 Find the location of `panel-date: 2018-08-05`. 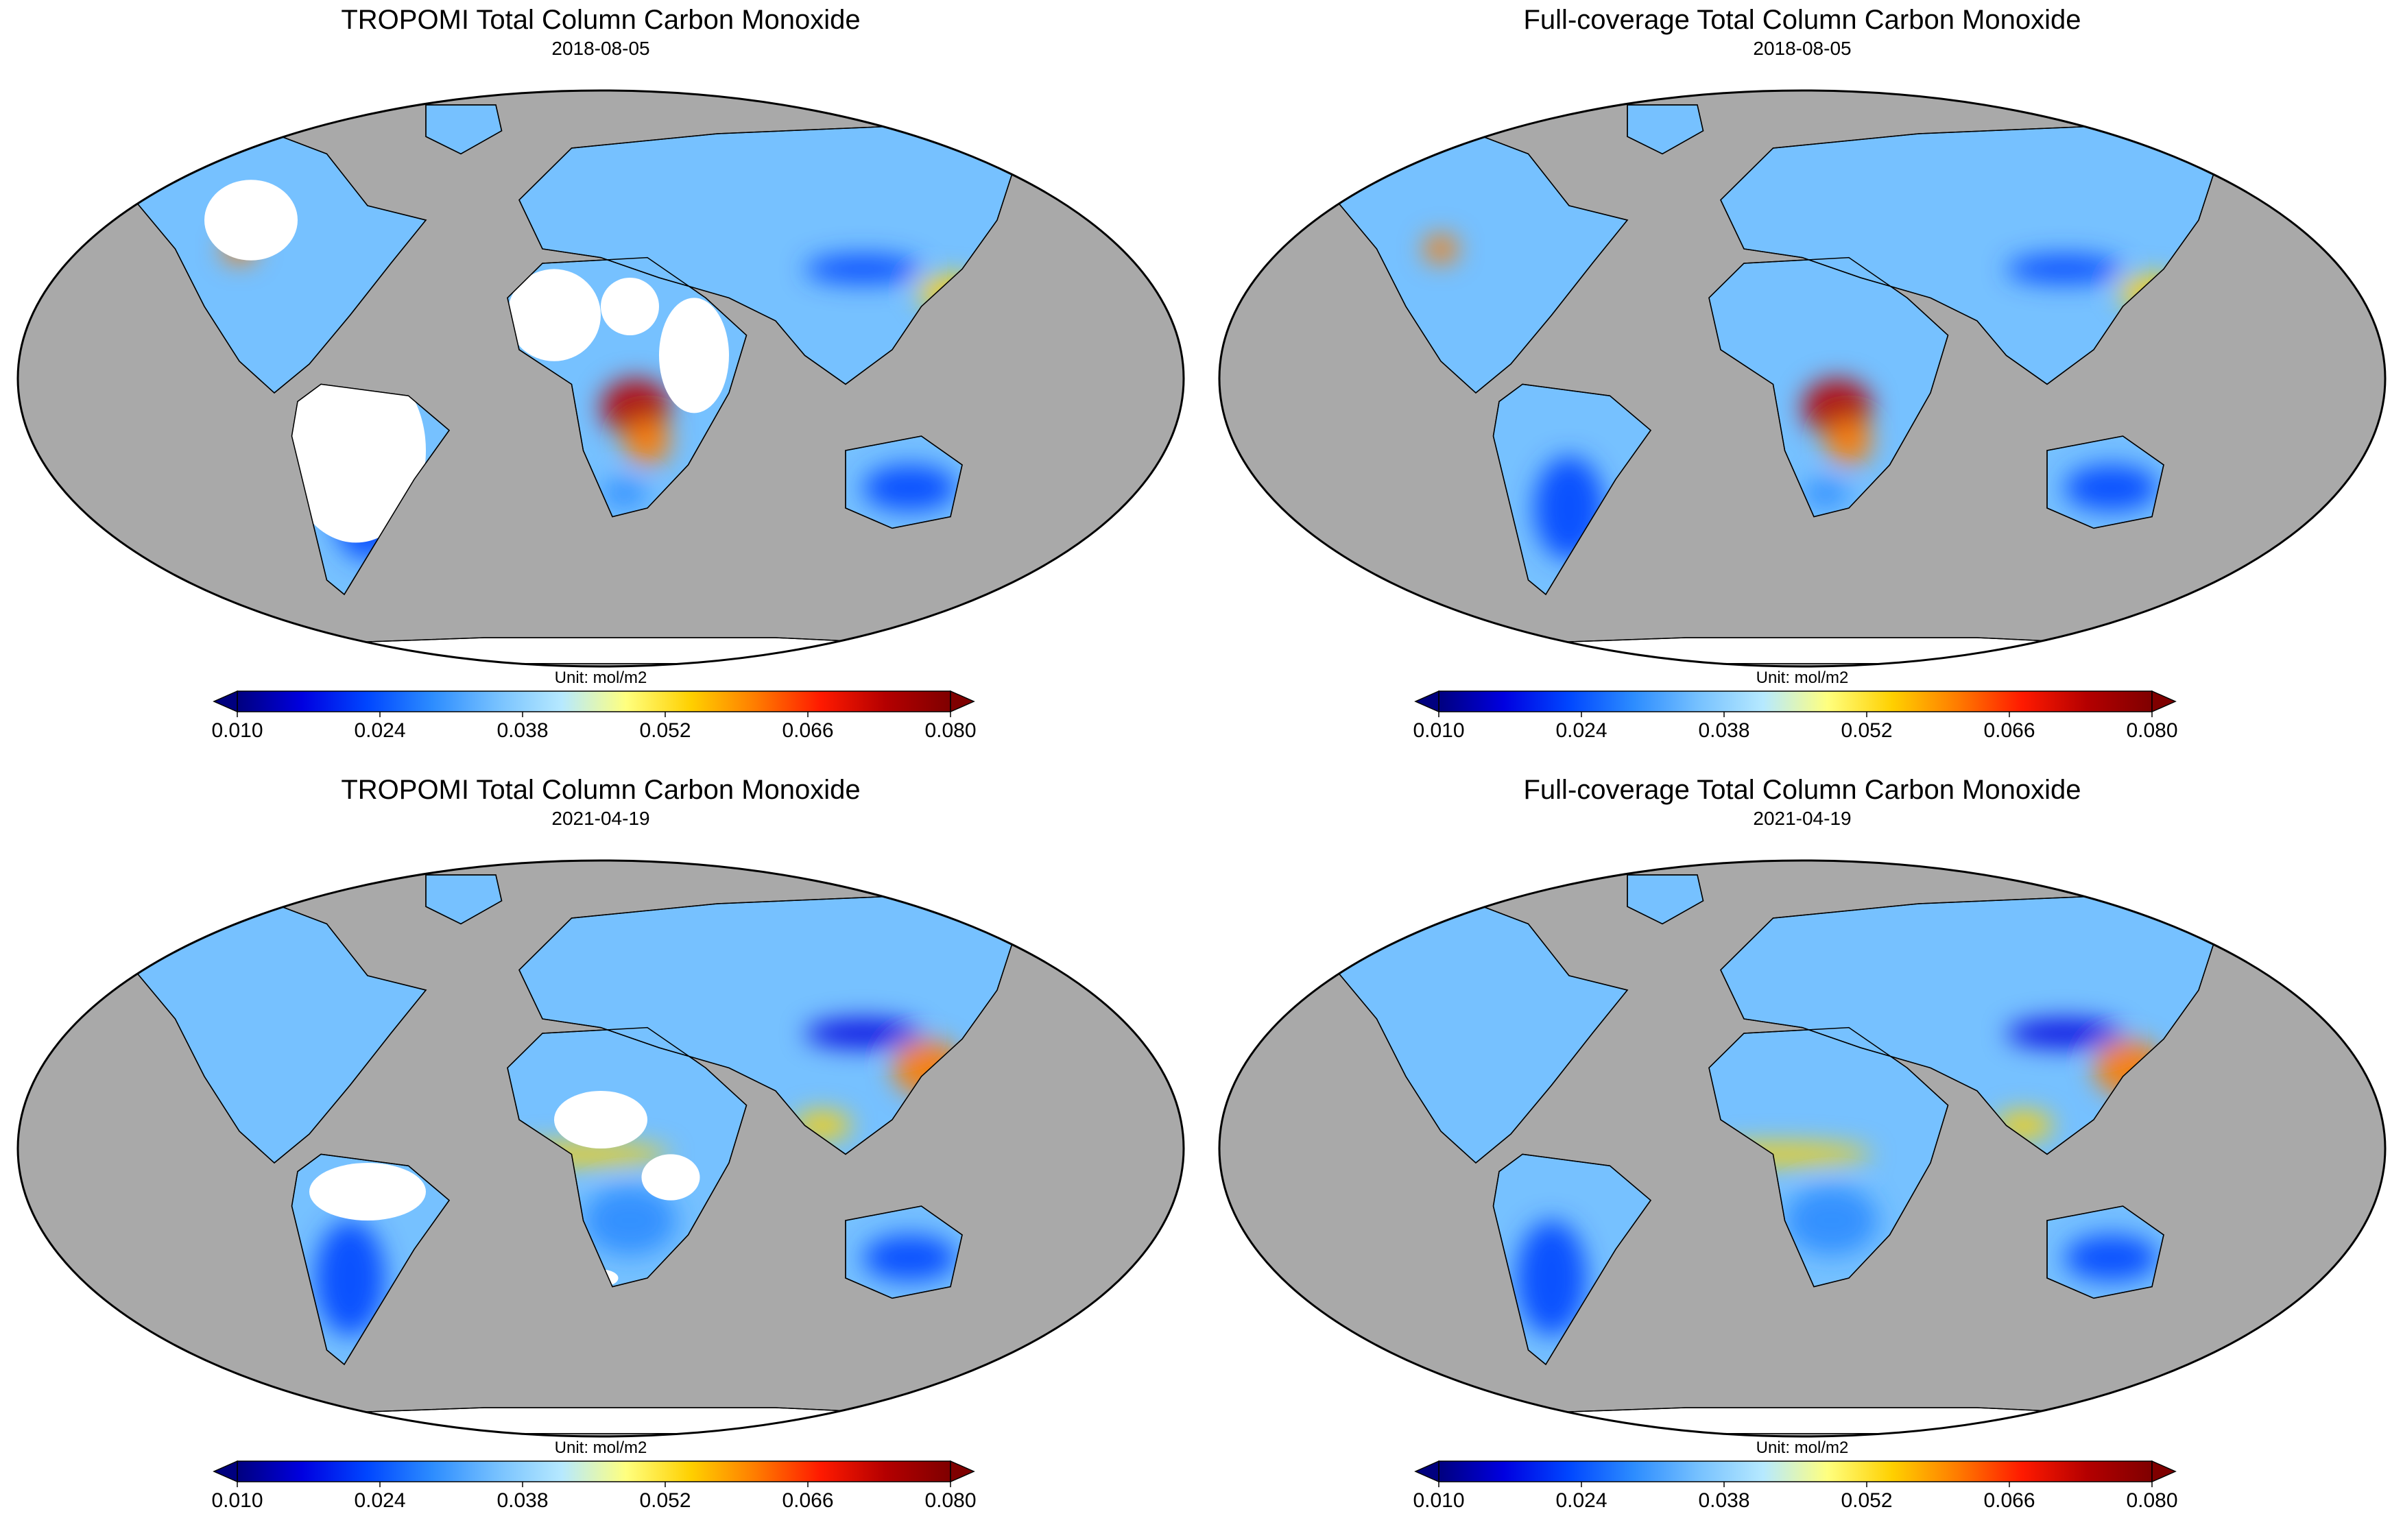

panel-date: 2018-08-05 is located at coordinates (1803, 49).